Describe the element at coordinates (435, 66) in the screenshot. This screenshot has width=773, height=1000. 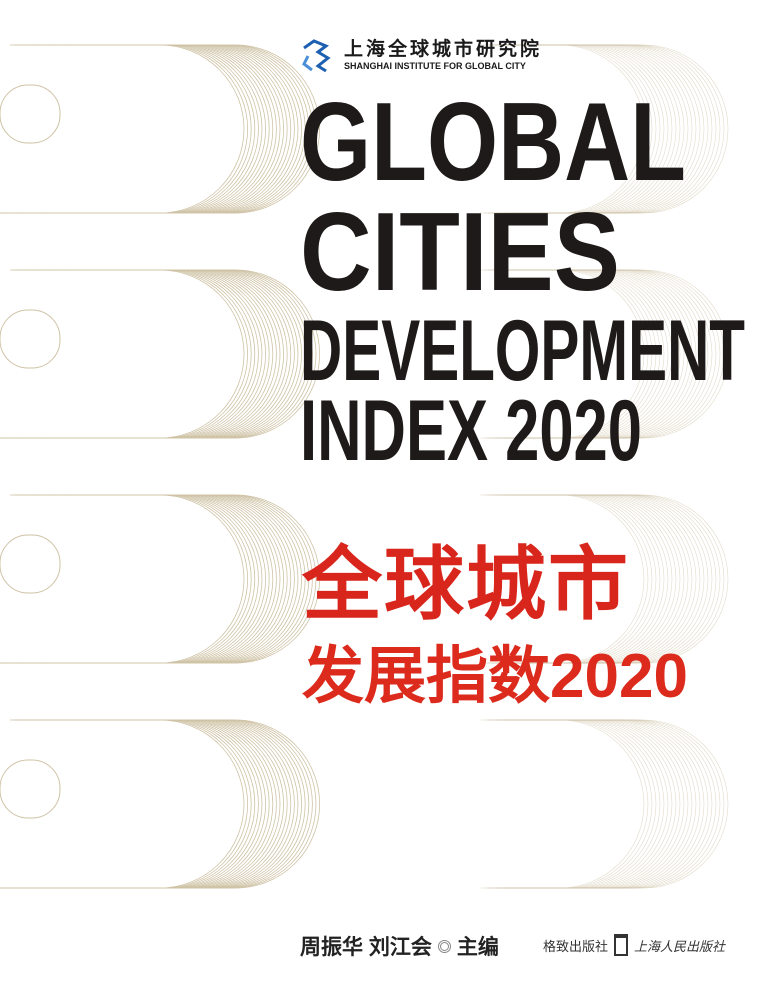
I see `institute-name-en: SHANGHAI INSTITUTE FOR GLOBAL CITY` at that location.